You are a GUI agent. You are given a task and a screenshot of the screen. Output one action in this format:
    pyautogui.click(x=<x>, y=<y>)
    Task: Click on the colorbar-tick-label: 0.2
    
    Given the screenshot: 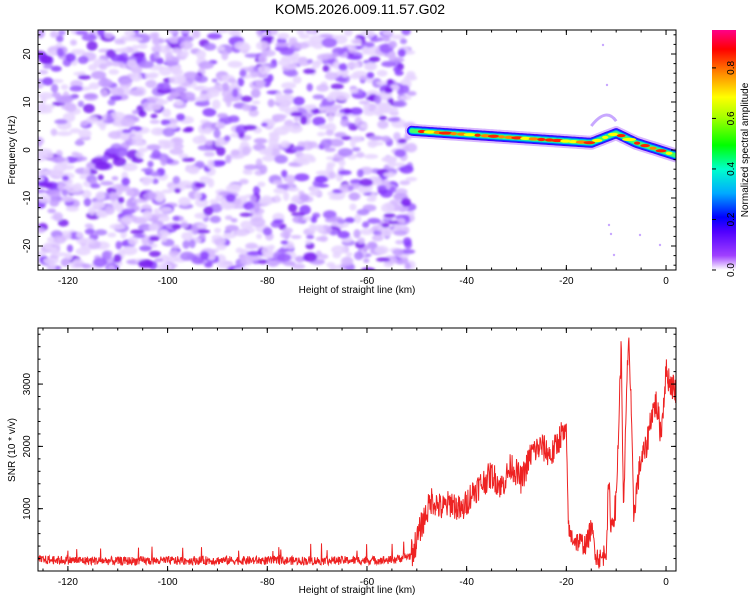 What is the action you would take?
    pyautogui.click(x=731, y=219)
    